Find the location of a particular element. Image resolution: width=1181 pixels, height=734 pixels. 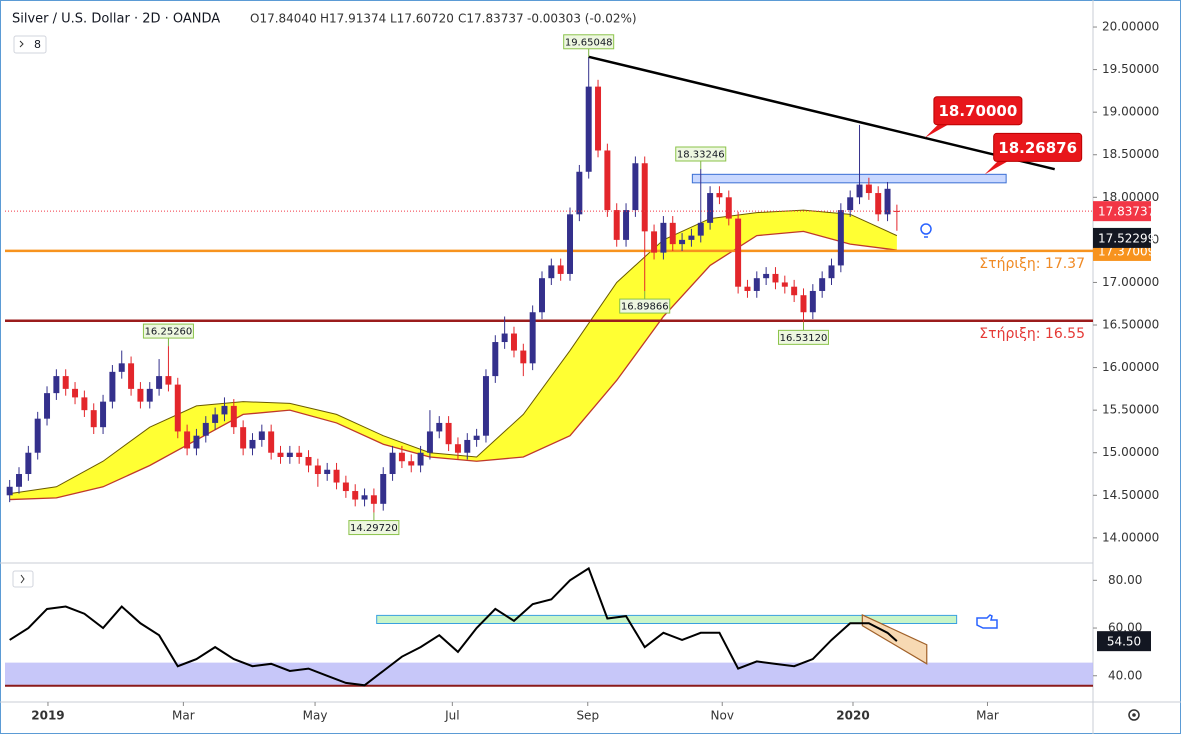

gear is located at coordinates (1134, 715).